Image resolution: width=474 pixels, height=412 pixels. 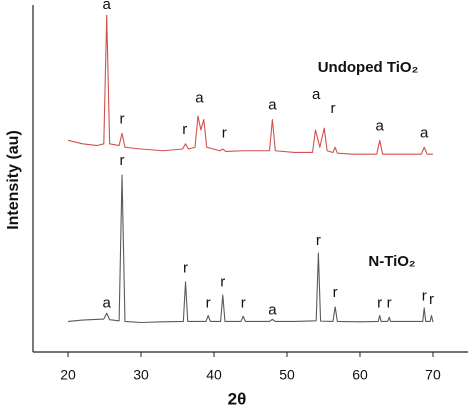 What do you see at coordinates (68, 375) in the screenshot?
I see `x-tick-label: 20` at bounding box center [68, 375].